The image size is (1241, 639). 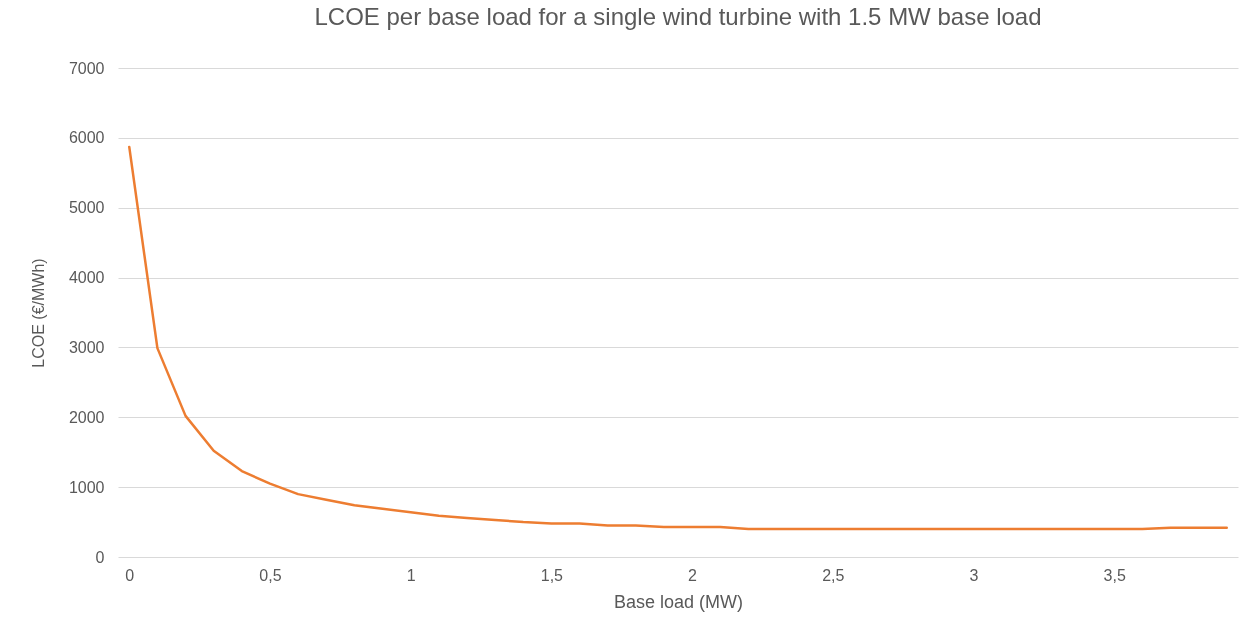 What do you see at coordinates (38, 313) in the screenshot?
I see `y-axis-title: LCOE (€/MWh)` at bounding box center [38, 313].